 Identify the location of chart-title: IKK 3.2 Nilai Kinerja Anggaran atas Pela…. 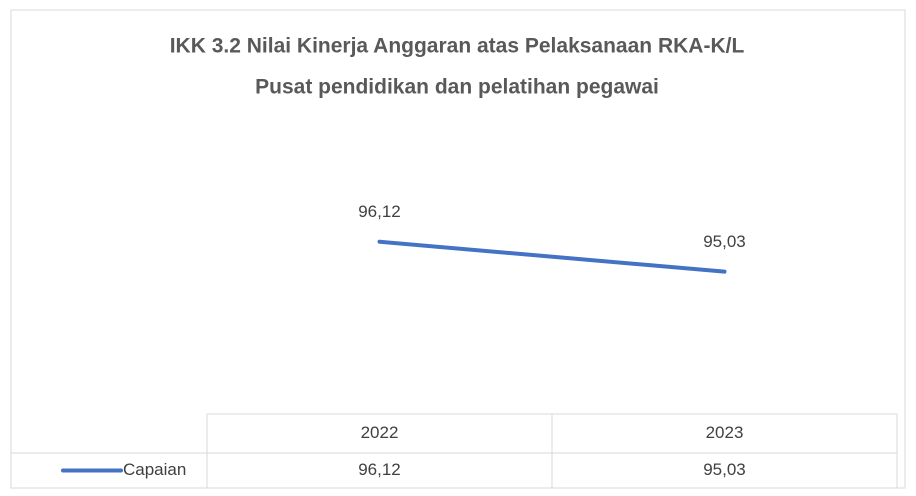
(457, 46).